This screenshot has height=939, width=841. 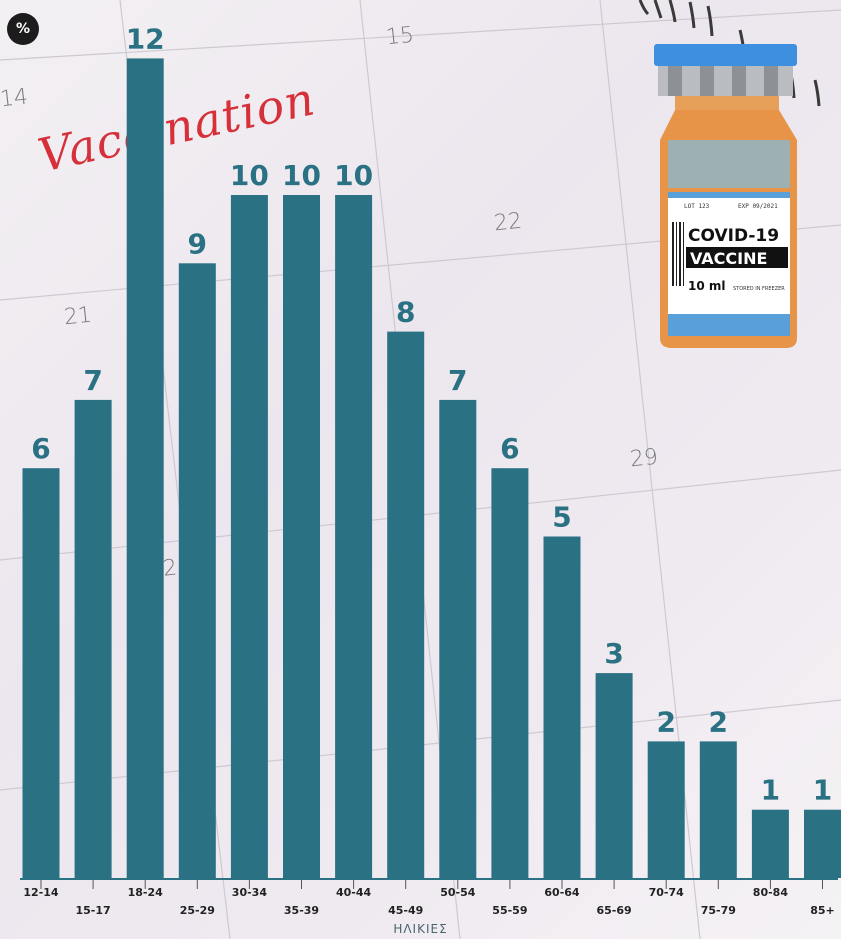 What do you see at coordinates (707, 286) in the screenshot?
I see `svg-text: 10 ml` at bounding box center [707, 286].